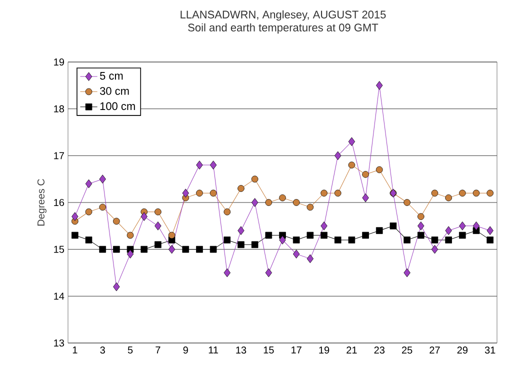 Image resolution: width=508 pixels, height=378 pixels. I want to click on y-tick-label: 16, so click(59, 202).